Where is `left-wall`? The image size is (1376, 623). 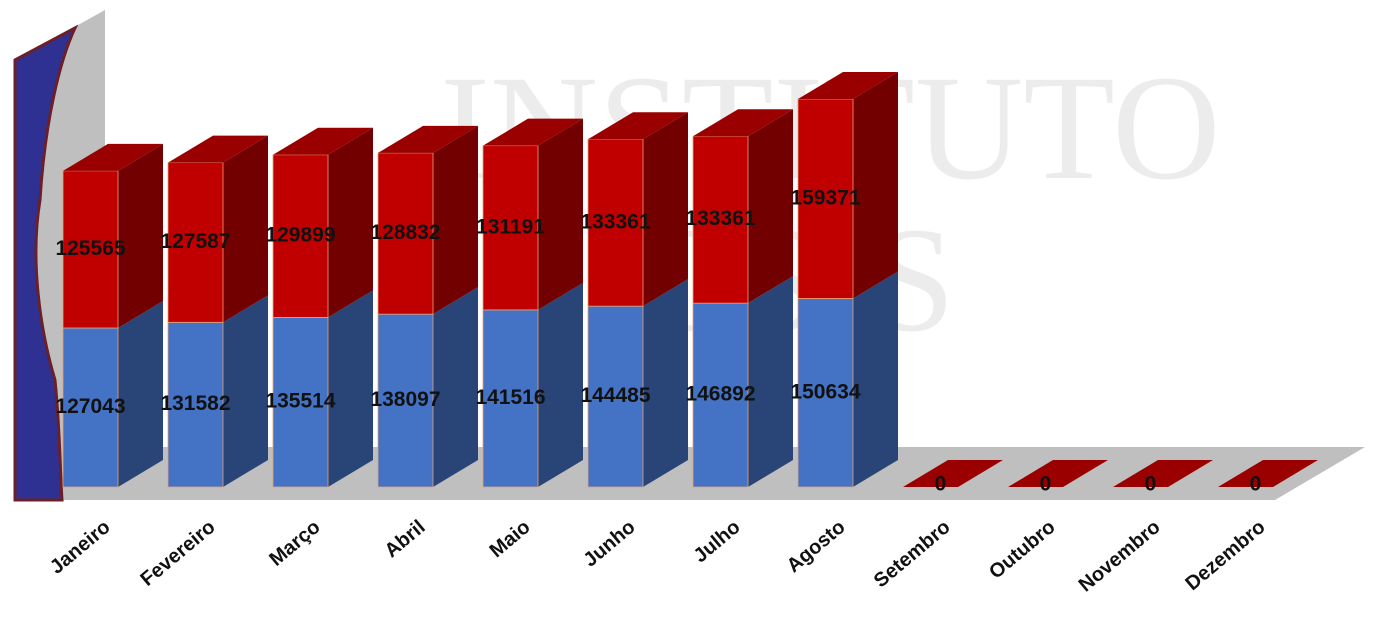 left-wall is located at coordinates (46, 263).